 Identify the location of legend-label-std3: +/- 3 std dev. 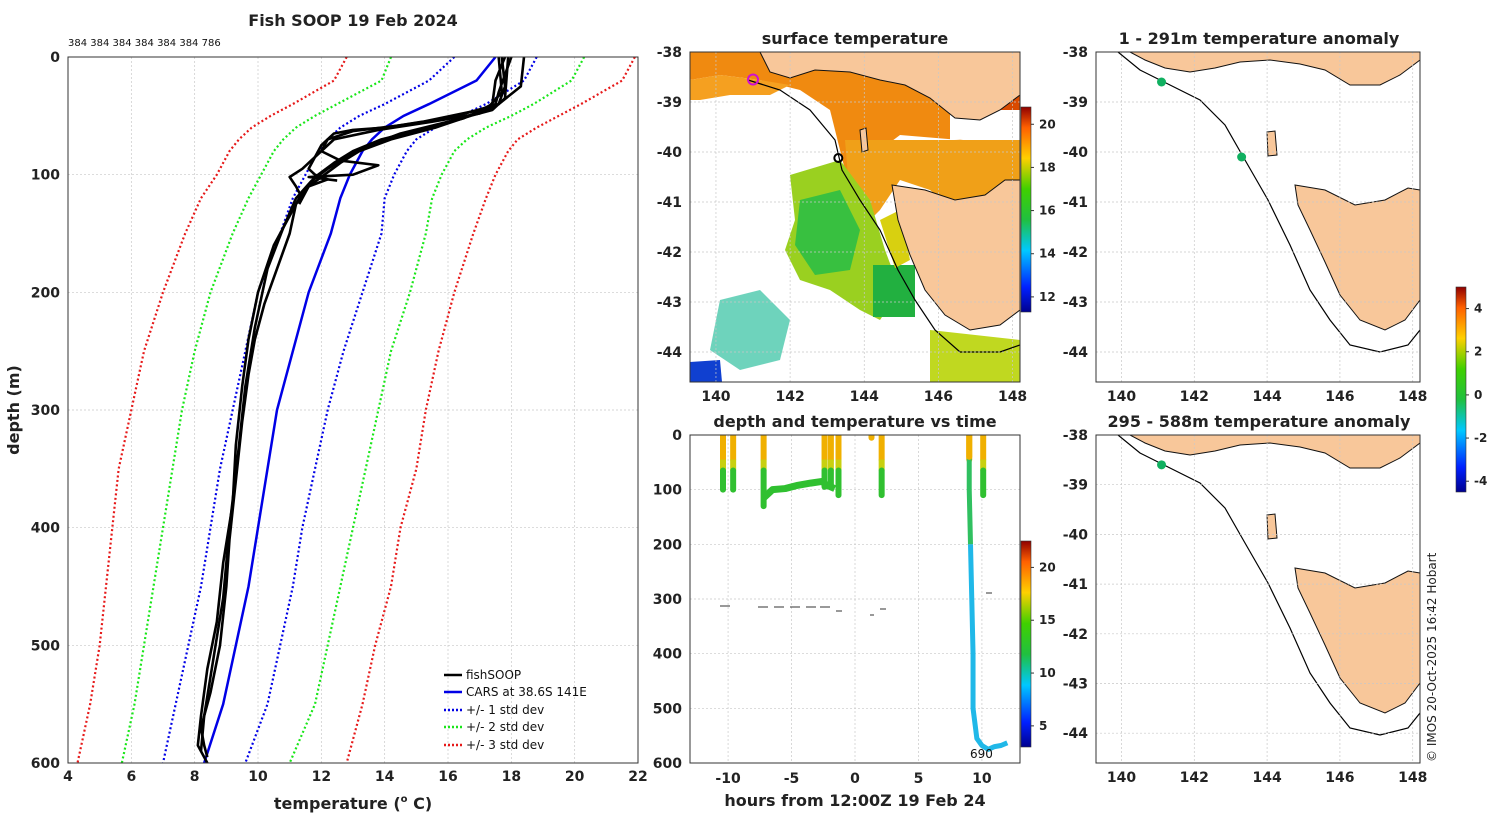
(505, 745).